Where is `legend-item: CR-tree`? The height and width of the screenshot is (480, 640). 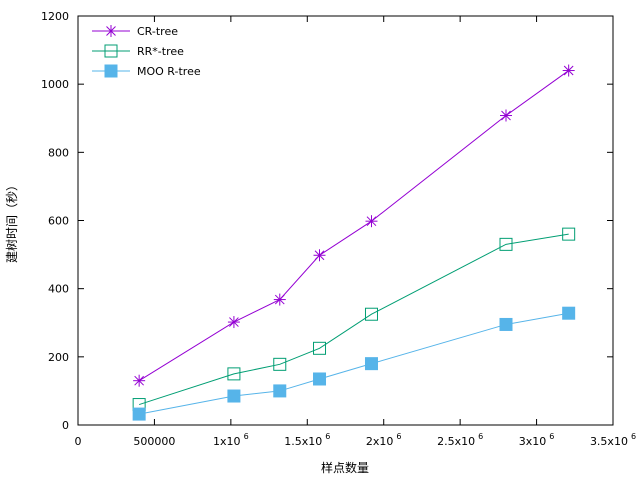 legend-item: CR-tree is located at coordinates (135, 31).